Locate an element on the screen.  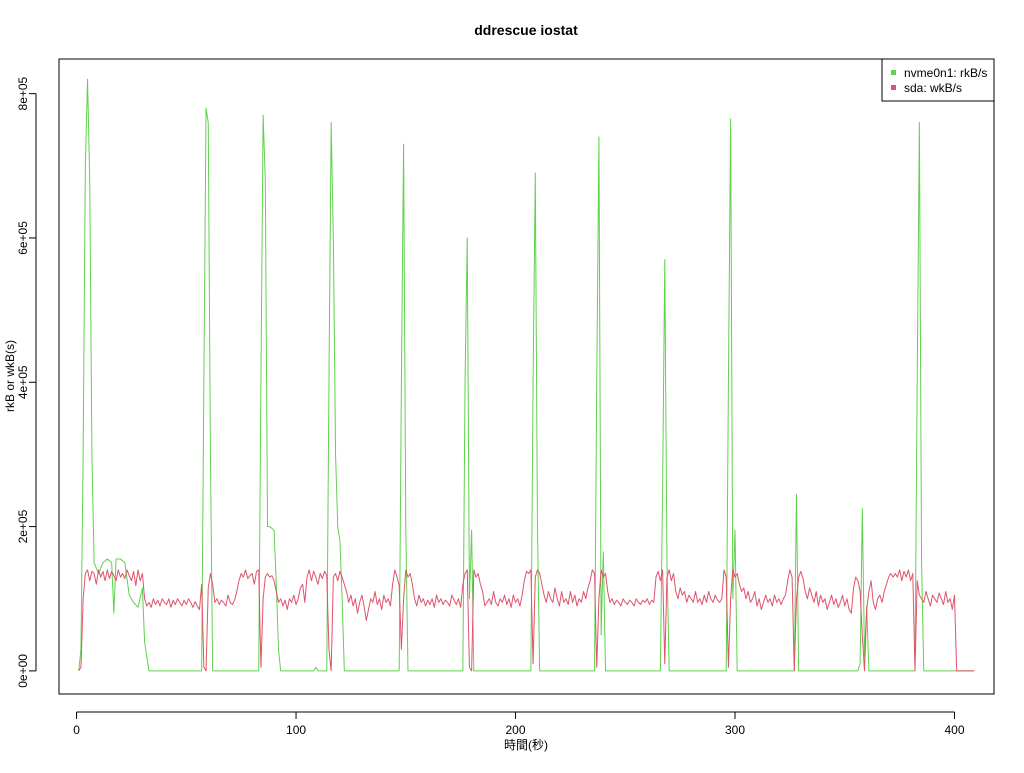
x-tick-label: 100 is located at coordinates (296, 730).